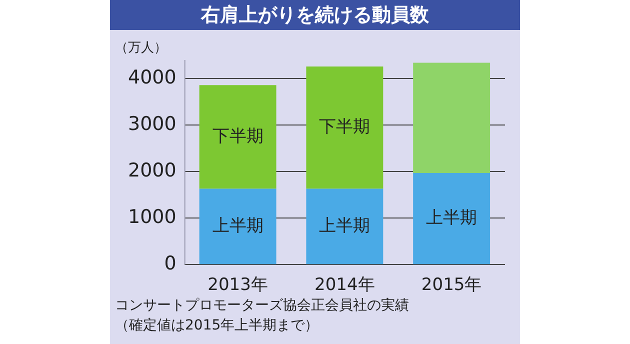 The image size is (630, 344). What do you see at coordinates (344, 285) in the screenshot?
I see `x-tick-label: 2014年` at bounding box center [344, 285].